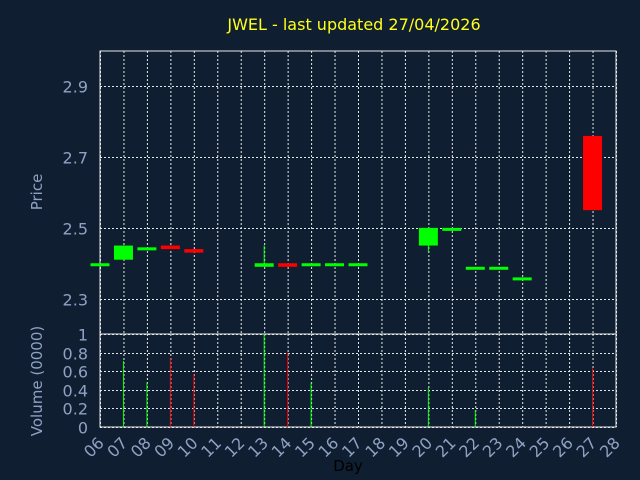 The height and width of the screenshot is (480, 640). Describe the element at coordinates (75, 158) in the screenshot. I see `price-tick-label: 2.7` at that location.